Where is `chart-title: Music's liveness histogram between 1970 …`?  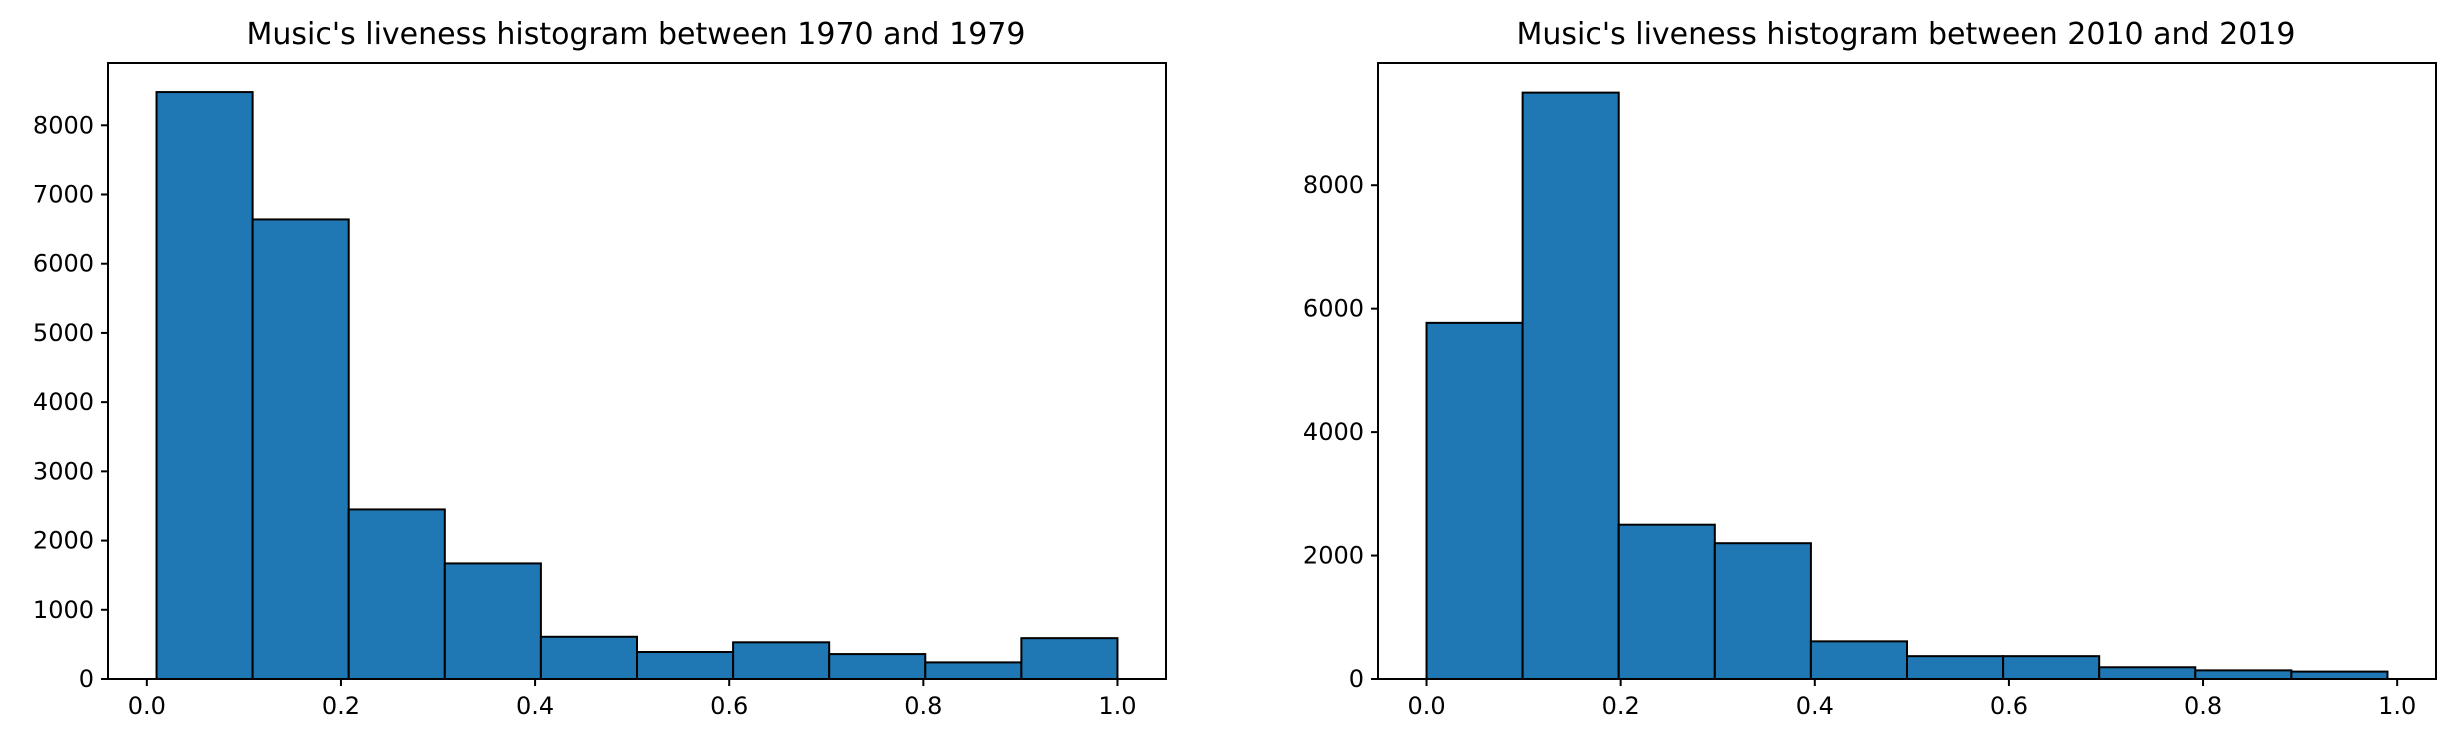 chart-title: Music's liveness histogram between 1970 … is located at coordinates (635, 34).